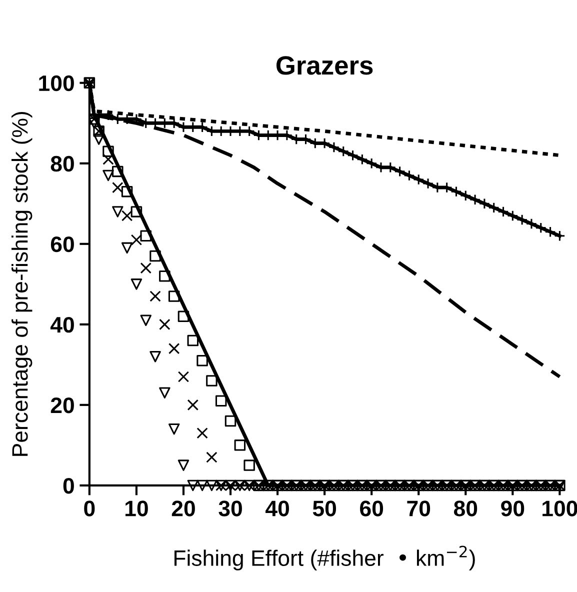 Image resolution: width=577 pixels, height=592 pixels. Describe the element at coordinates (22, 284) in the screenshot. I see `y-axis-title: Percentage of pre-fishing stock (%)` at that location.